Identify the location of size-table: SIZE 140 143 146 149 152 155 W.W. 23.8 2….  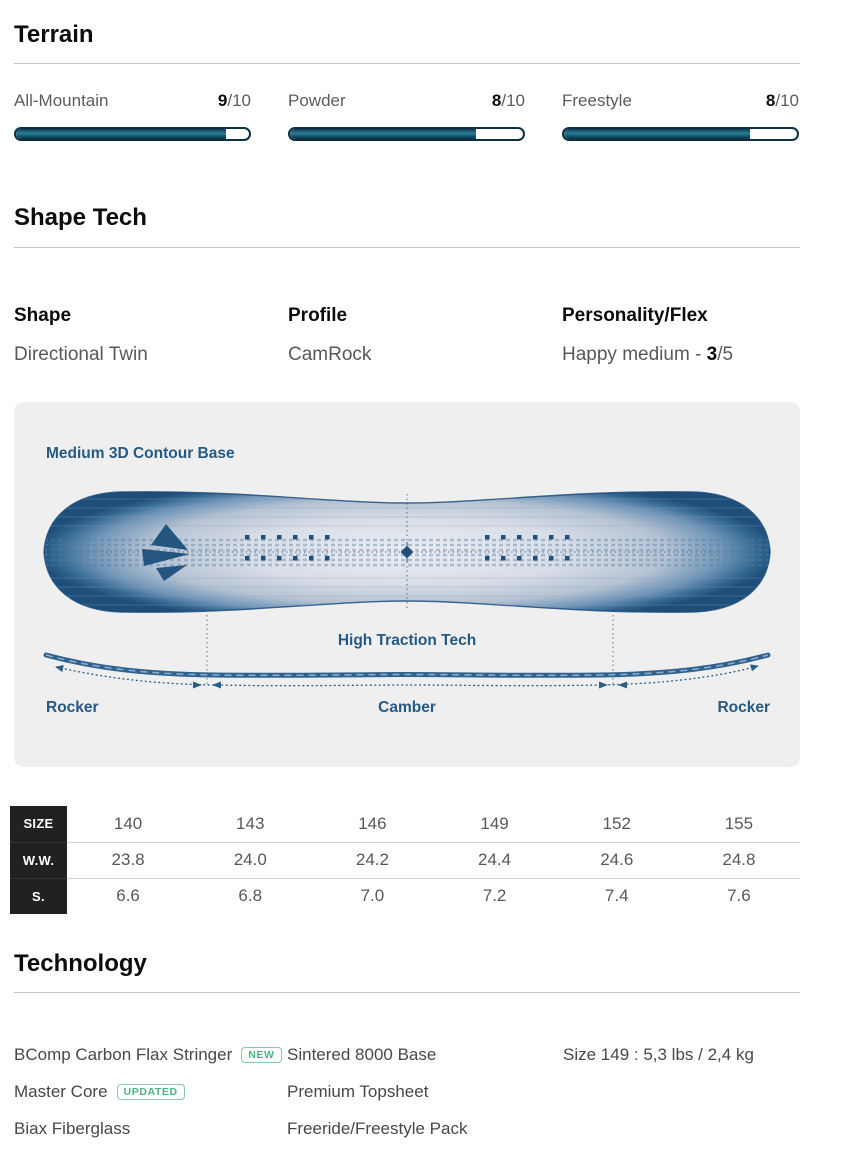
(405, 859).